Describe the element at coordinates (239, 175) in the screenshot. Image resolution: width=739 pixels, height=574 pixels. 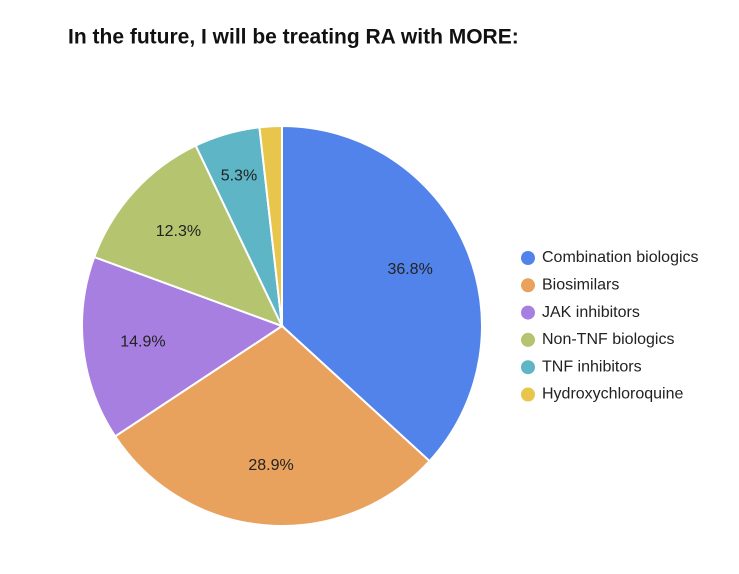
I see `data-label: 5.3%` at that location.